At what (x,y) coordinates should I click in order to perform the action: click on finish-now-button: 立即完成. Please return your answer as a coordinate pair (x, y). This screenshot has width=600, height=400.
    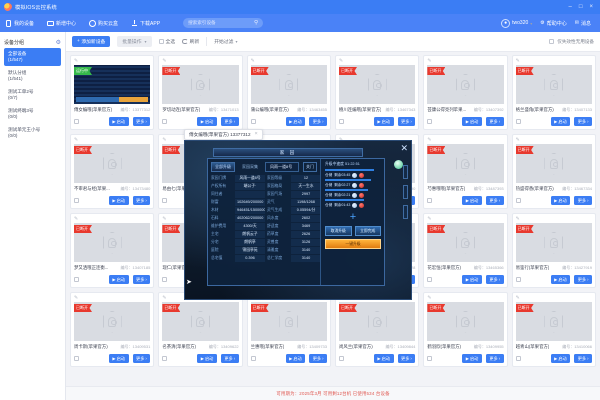
    Looking at the image, I should click on (367, 231).